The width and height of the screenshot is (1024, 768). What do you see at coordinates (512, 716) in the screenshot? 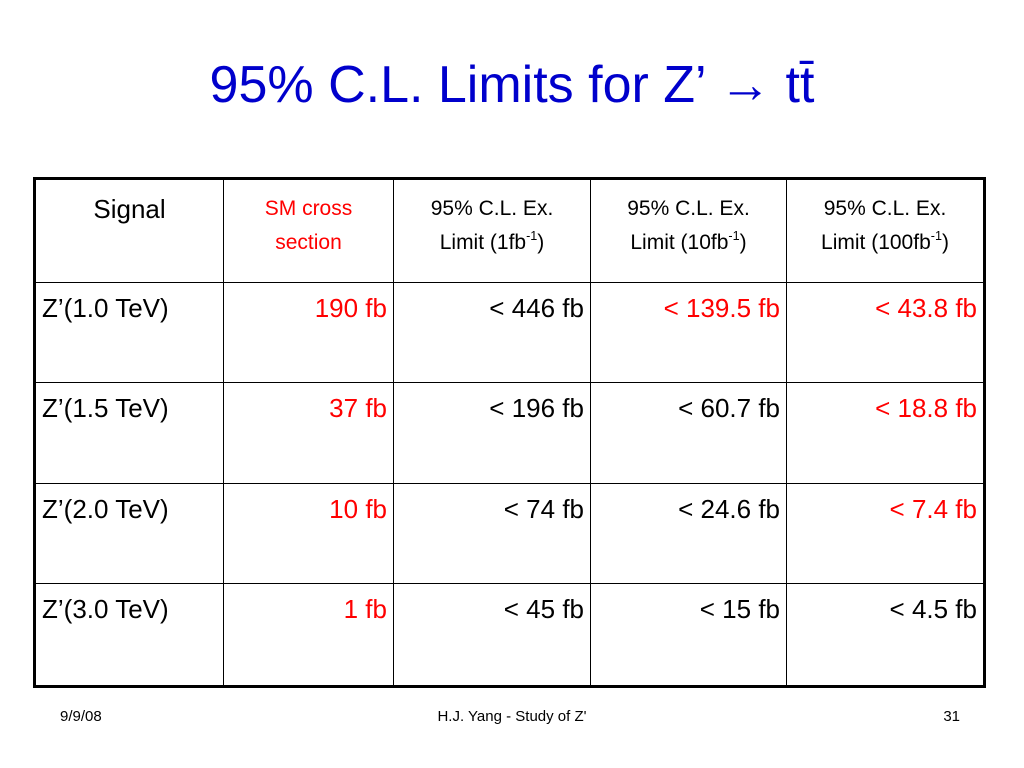
I see `footer-center: H.J. Yang - Study of Z'` at bounding box center [512, 716].